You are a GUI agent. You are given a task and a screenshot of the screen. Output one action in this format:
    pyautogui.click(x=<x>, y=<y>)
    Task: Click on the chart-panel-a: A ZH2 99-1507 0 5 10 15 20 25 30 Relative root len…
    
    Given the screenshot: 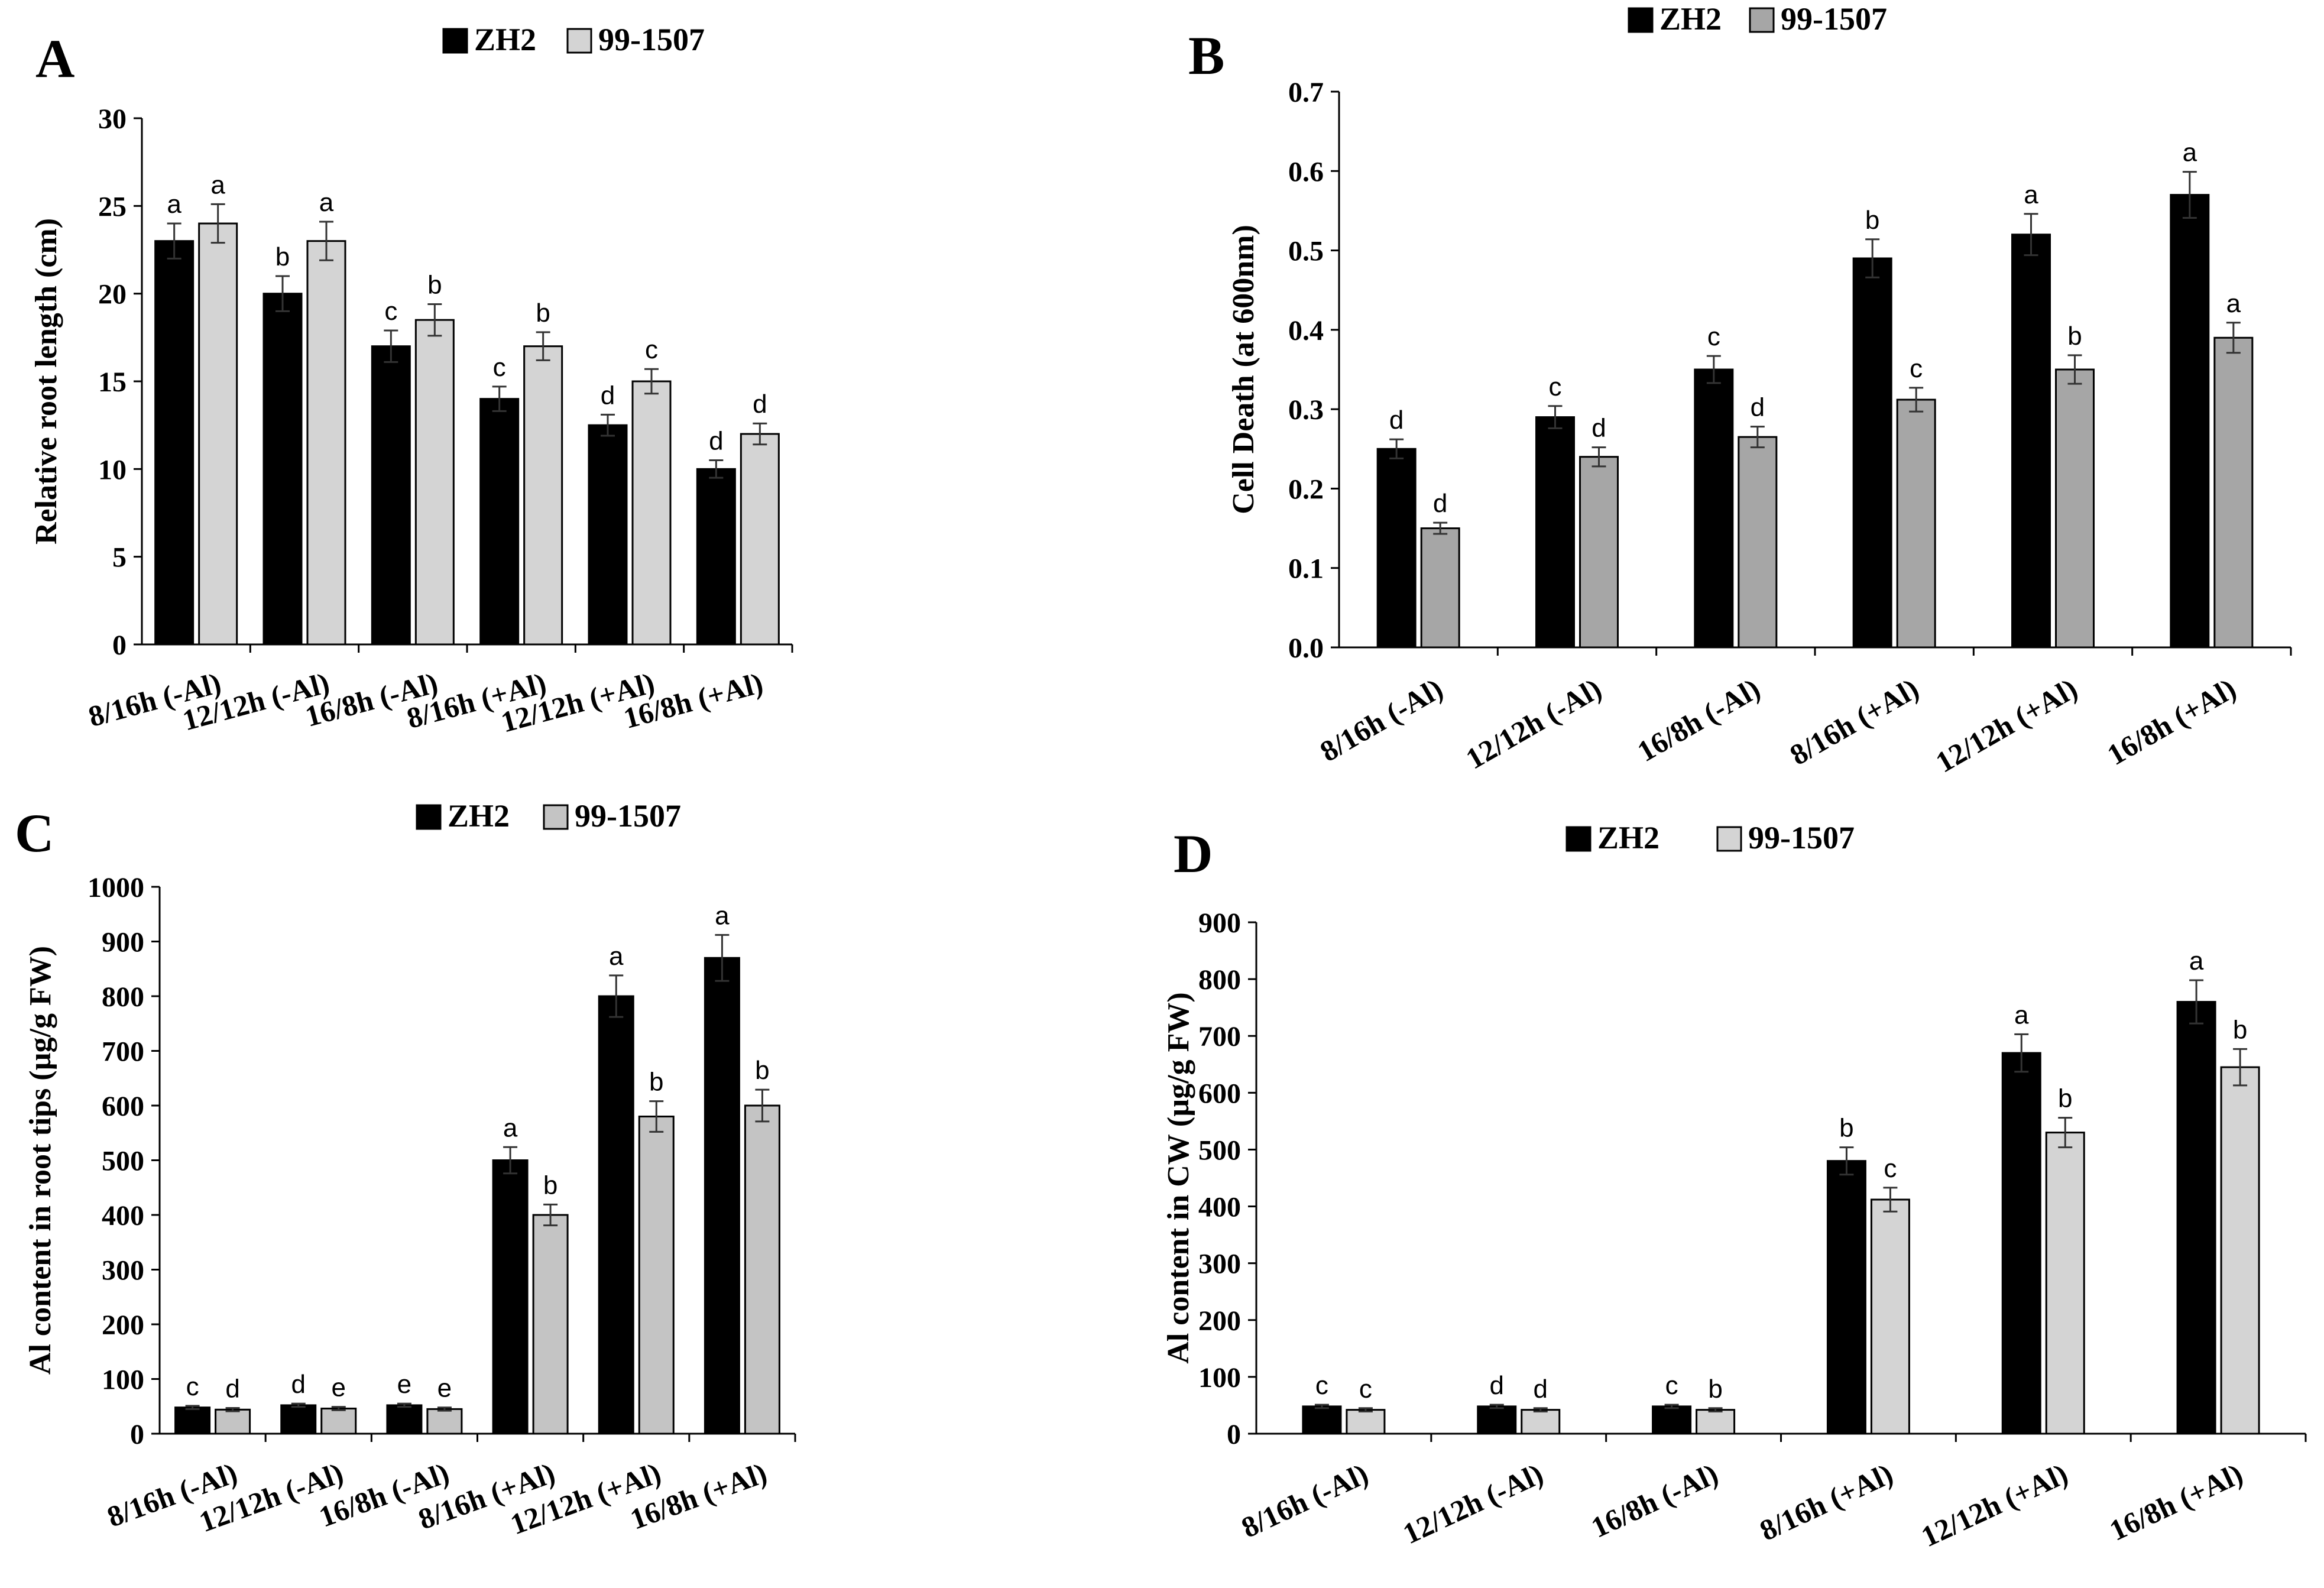 What is the action you would take?
    pyautogui.click(x=411, y=380)
    